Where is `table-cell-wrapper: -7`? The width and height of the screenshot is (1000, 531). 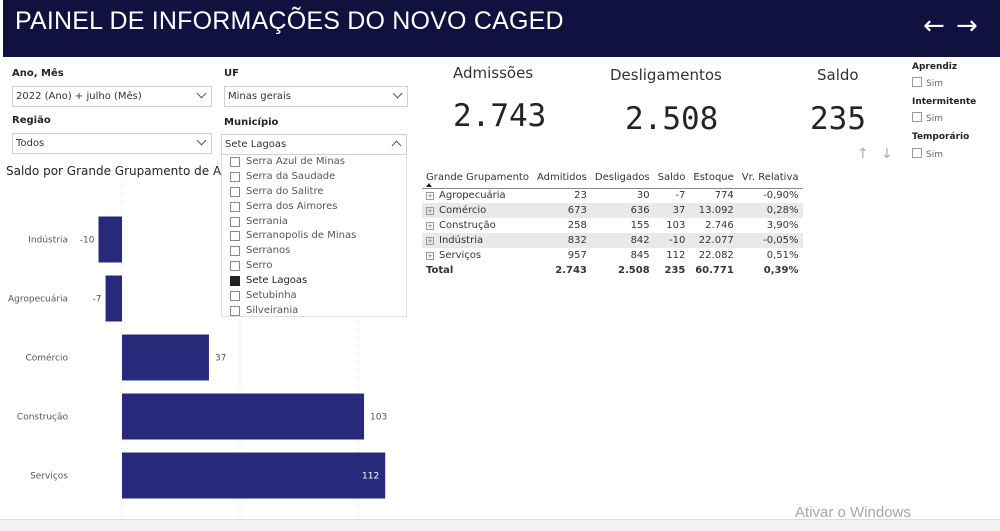 table-cell-wrapper: -7 is located at coordinates (672, 195).